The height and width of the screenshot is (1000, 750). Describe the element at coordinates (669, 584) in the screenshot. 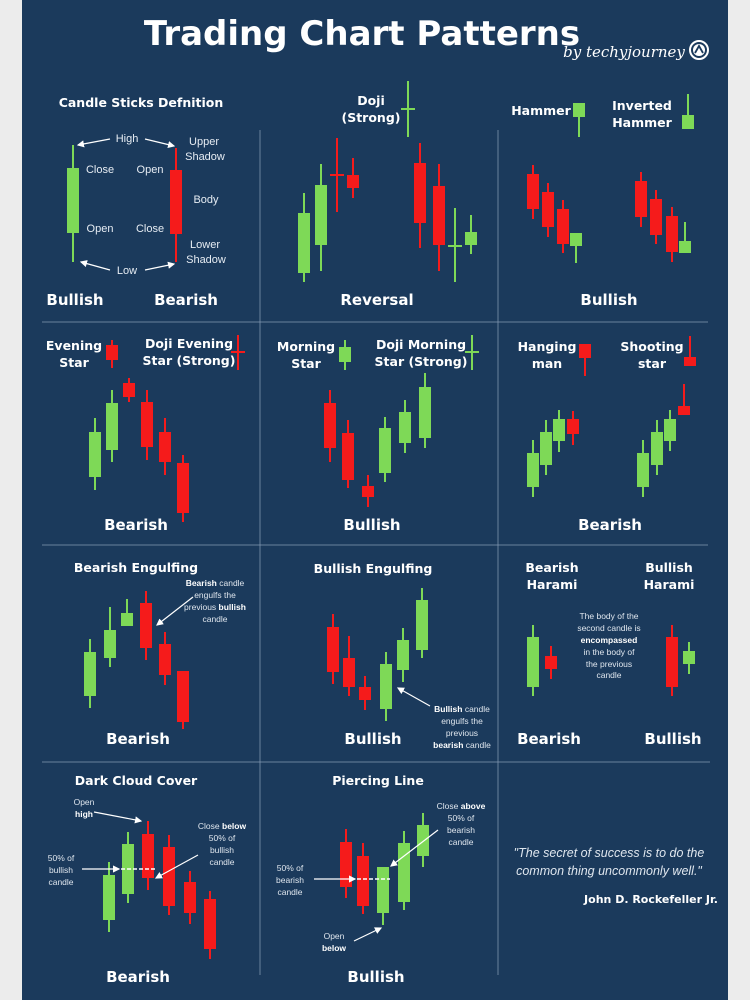

I see `heading-bullish-harami: Harami` at that location.